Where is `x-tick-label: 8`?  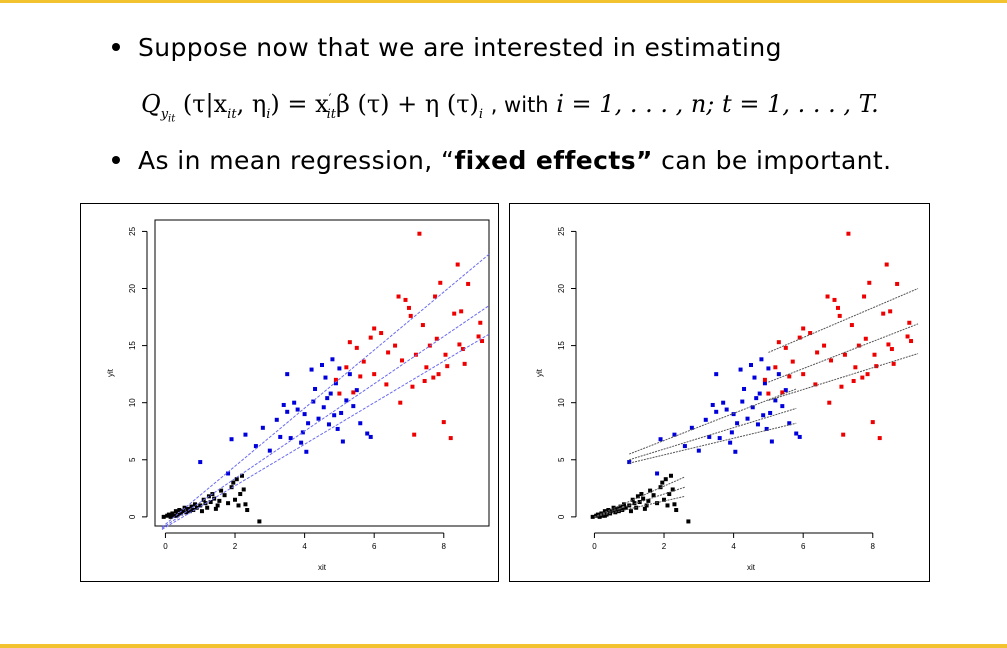 x-tick-label: 8 is located at coordinates (873, 546).